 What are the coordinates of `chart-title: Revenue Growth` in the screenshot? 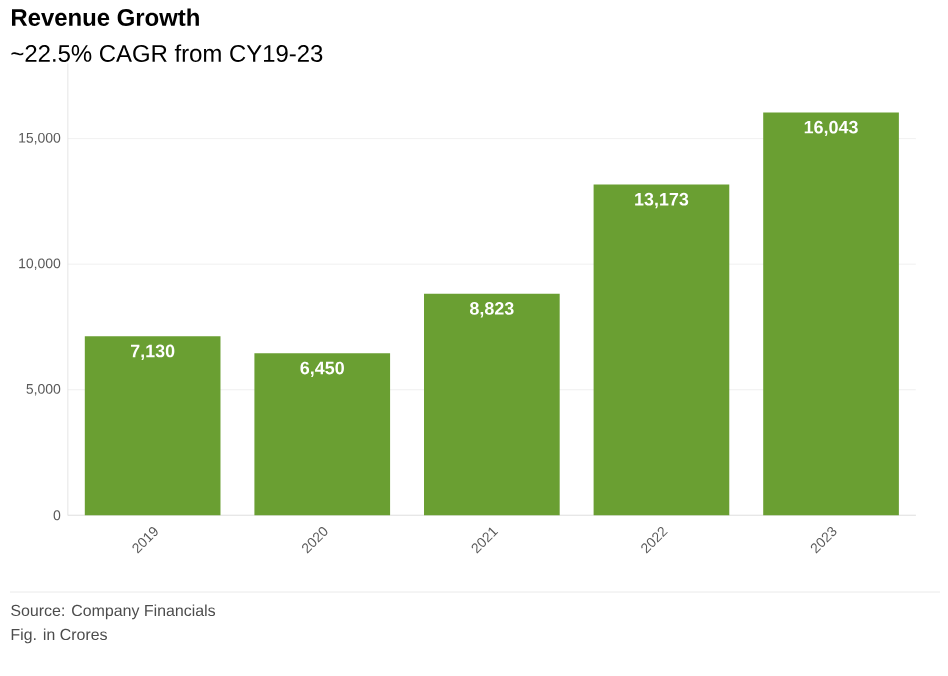 It's located at (105, 17).